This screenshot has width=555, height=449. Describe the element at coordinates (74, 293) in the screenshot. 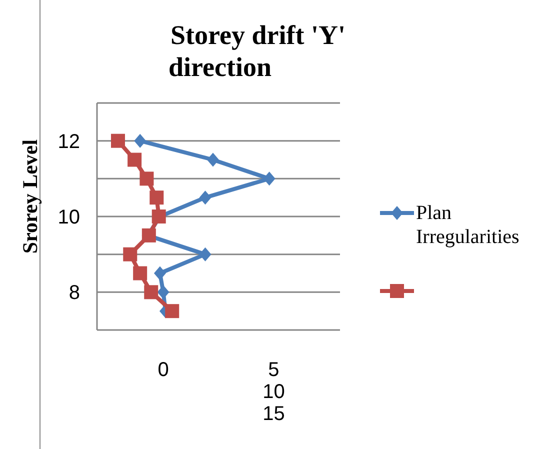

I see `y-tick-label: 8` at that location.